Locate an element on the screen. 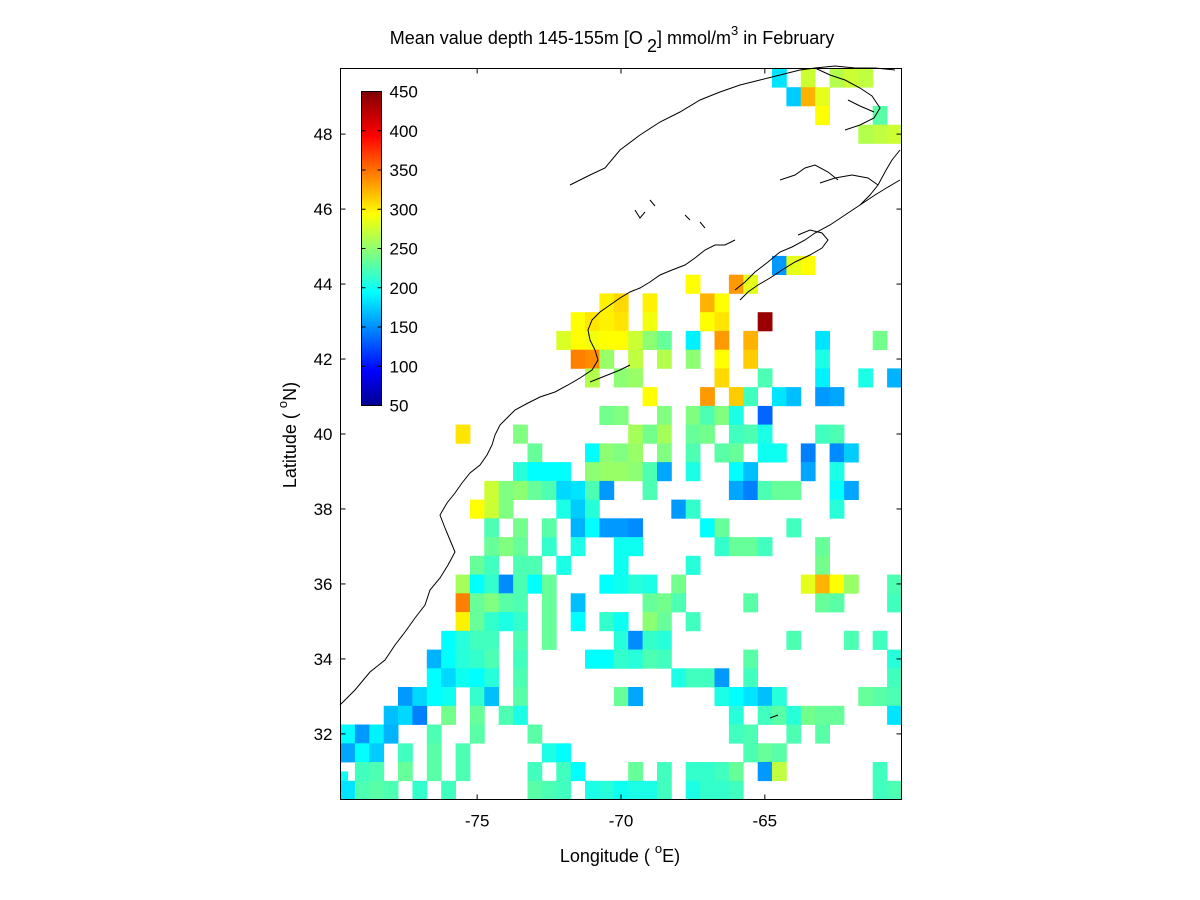 The width and height of the screenshot is (1200, 900). x-tick-label: -75 is located at coordinates (477, 821).